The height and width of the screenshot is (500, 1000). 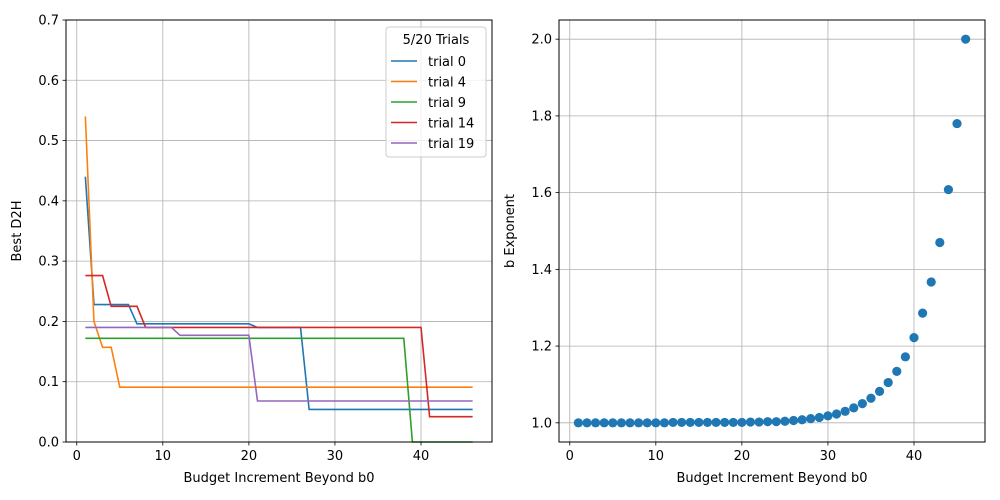 I want to click on y-tick-label: 0.4, so click(x=48, y=201).